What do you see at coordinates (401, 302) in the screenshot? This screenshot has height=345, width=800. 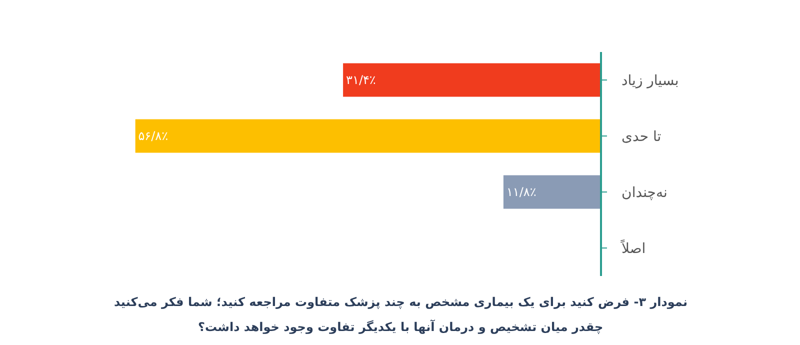 I see `text: نمودار ۳- فرض کنید برای یک بیماری مشخص به چند پزشک متفاوت مراجعه کنید؛ شما فکر می‌کنید` at bounding box center [401, 302].